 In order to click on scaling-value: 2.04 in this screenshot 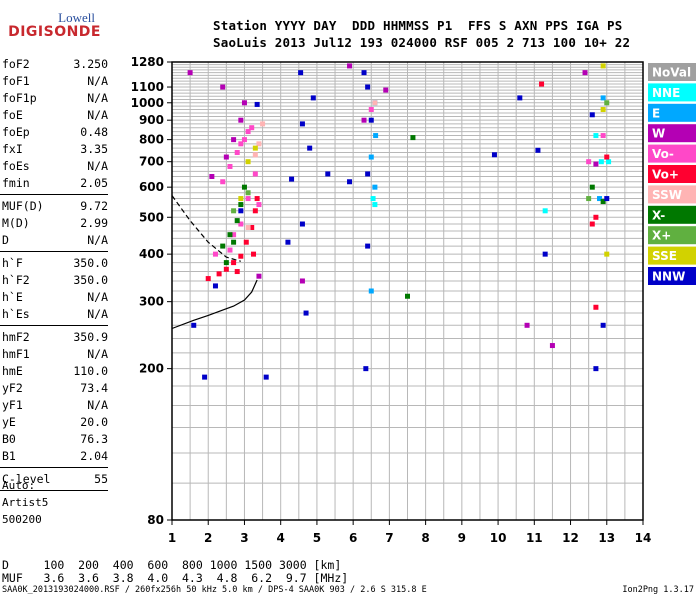, I will do `click(94, 456)`.